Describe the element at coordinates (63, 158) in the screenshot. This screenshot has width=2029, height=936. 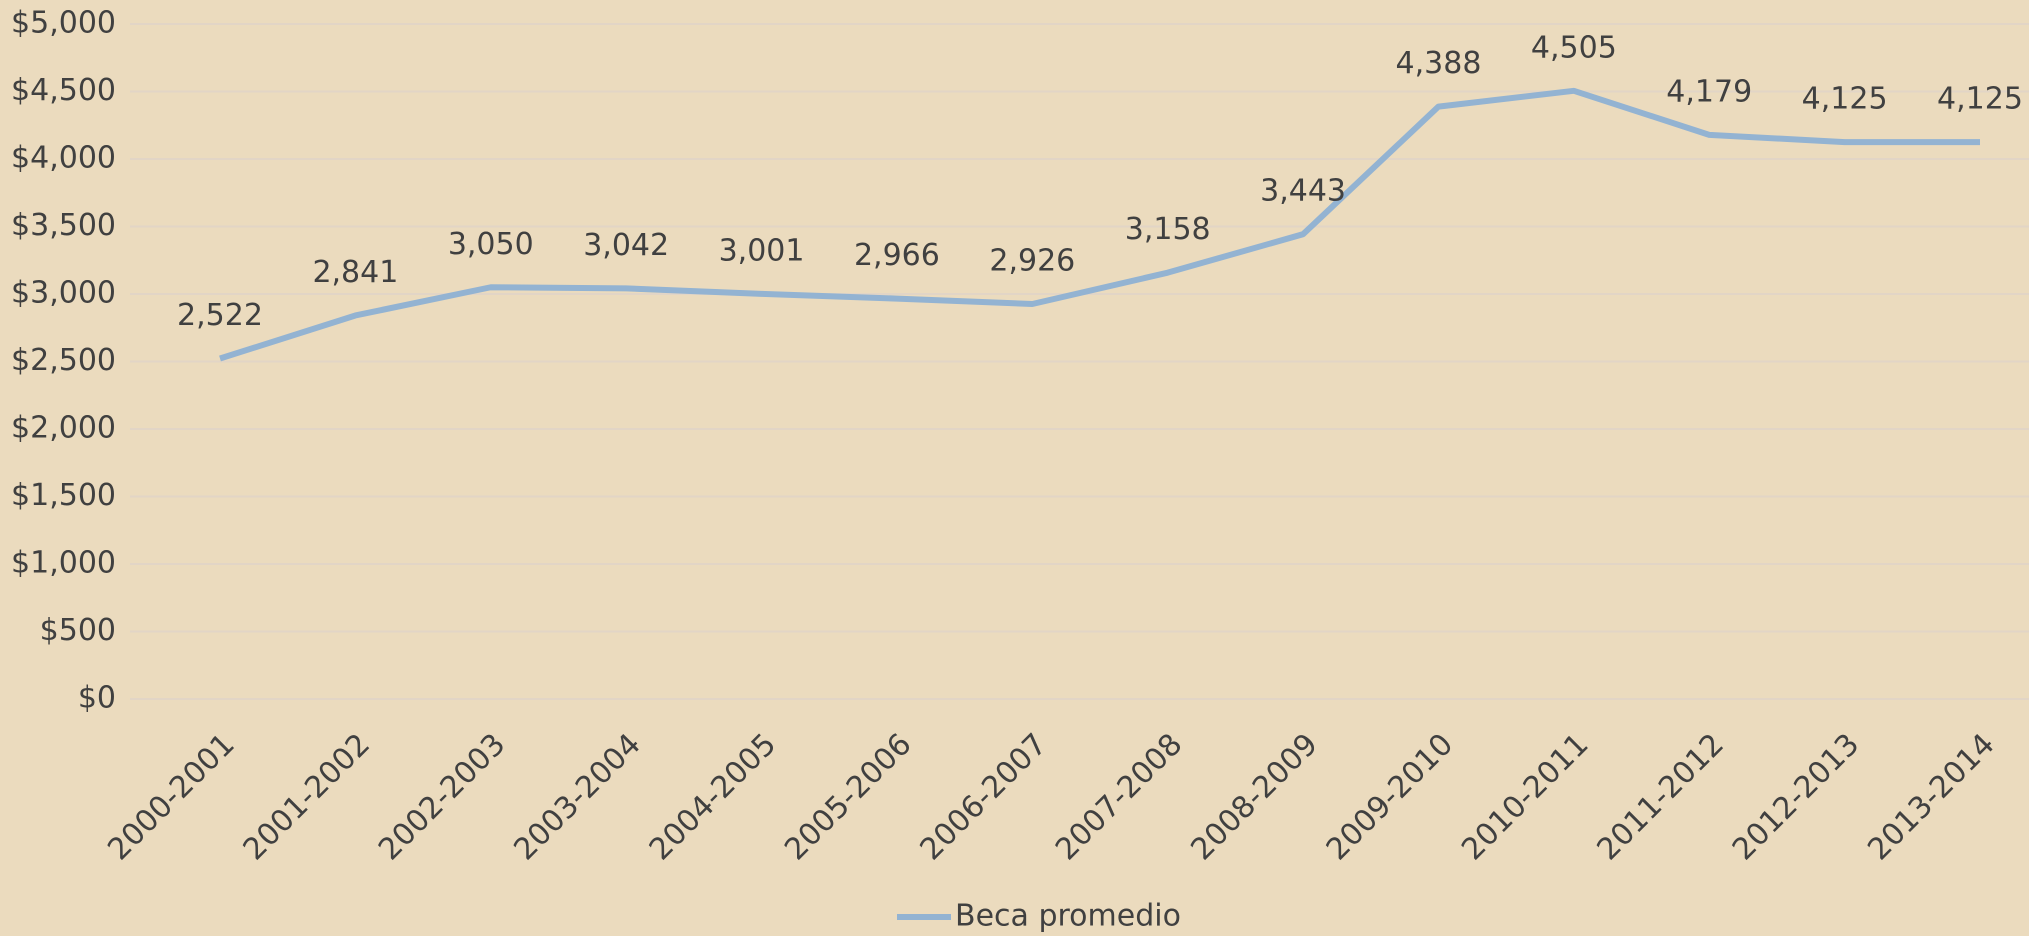
I see `y-tick-label: $4,000` at that location.